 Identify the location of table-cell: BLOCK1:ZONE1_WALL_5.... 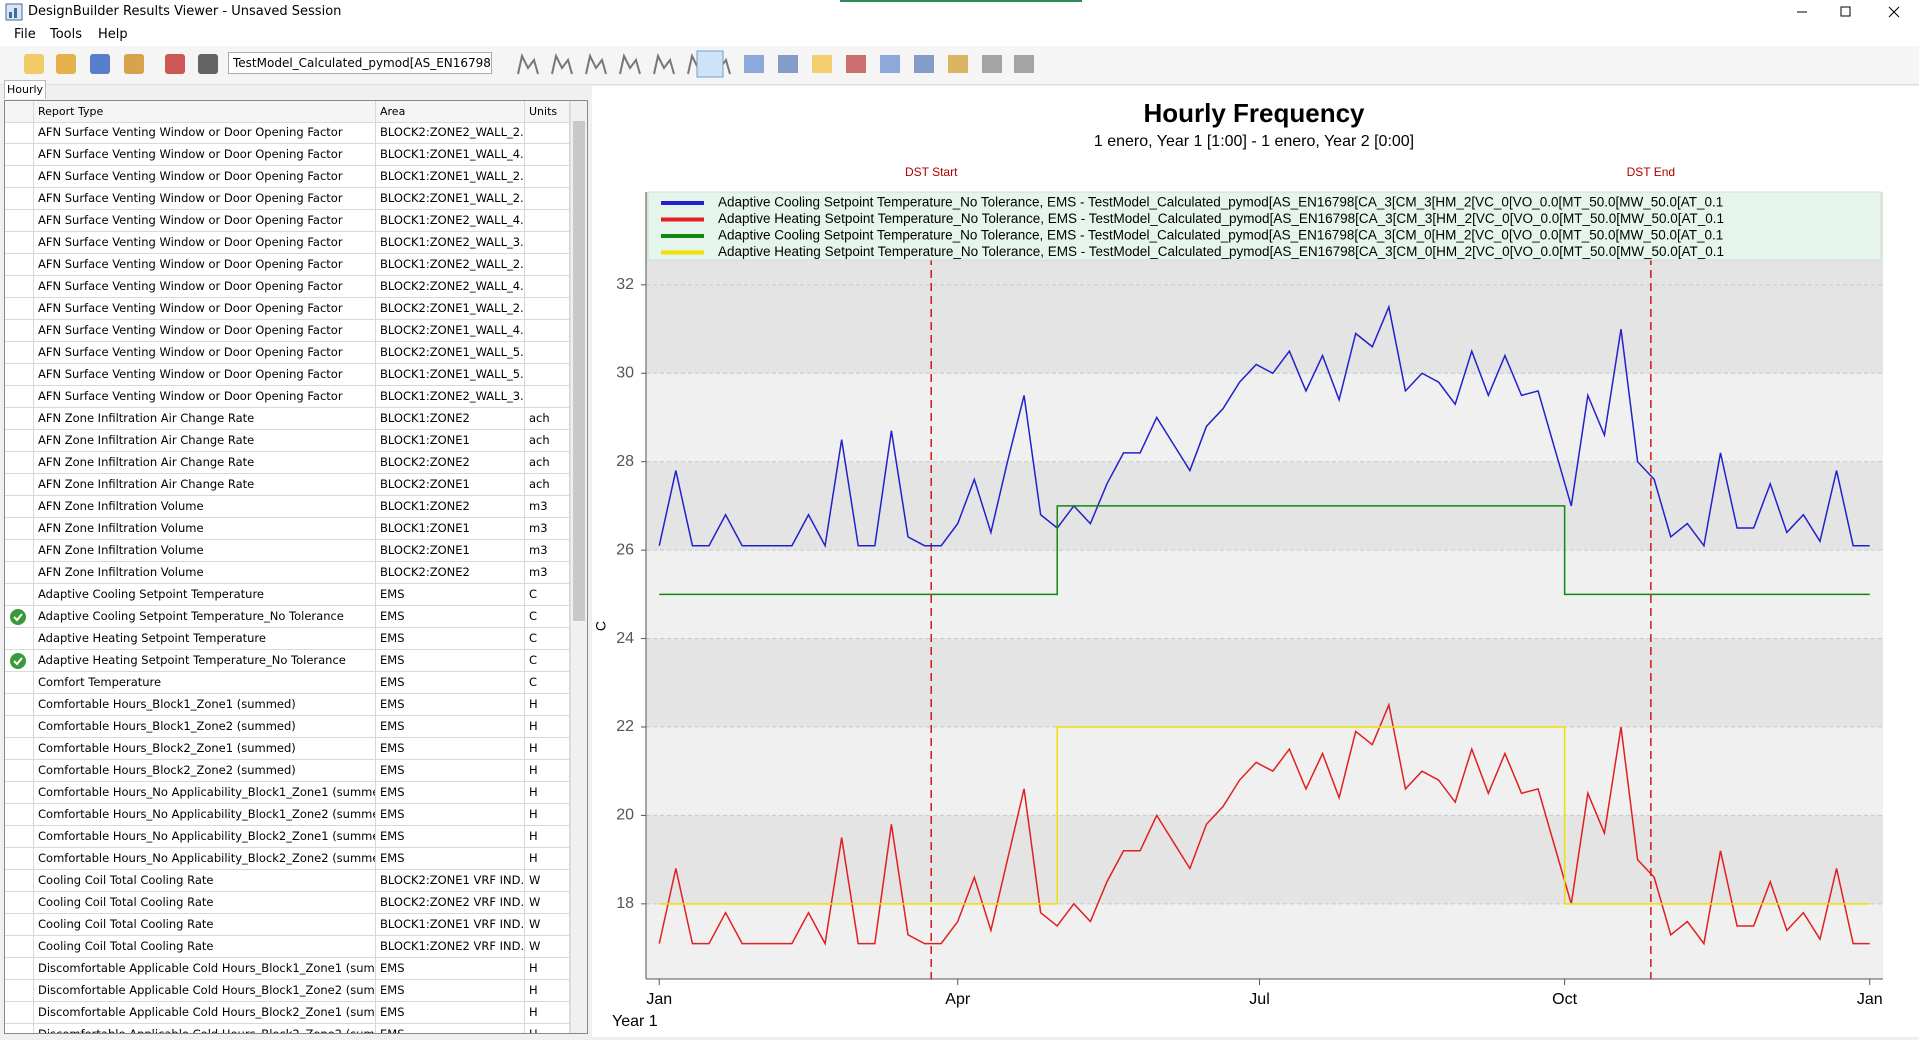
(450, 375).